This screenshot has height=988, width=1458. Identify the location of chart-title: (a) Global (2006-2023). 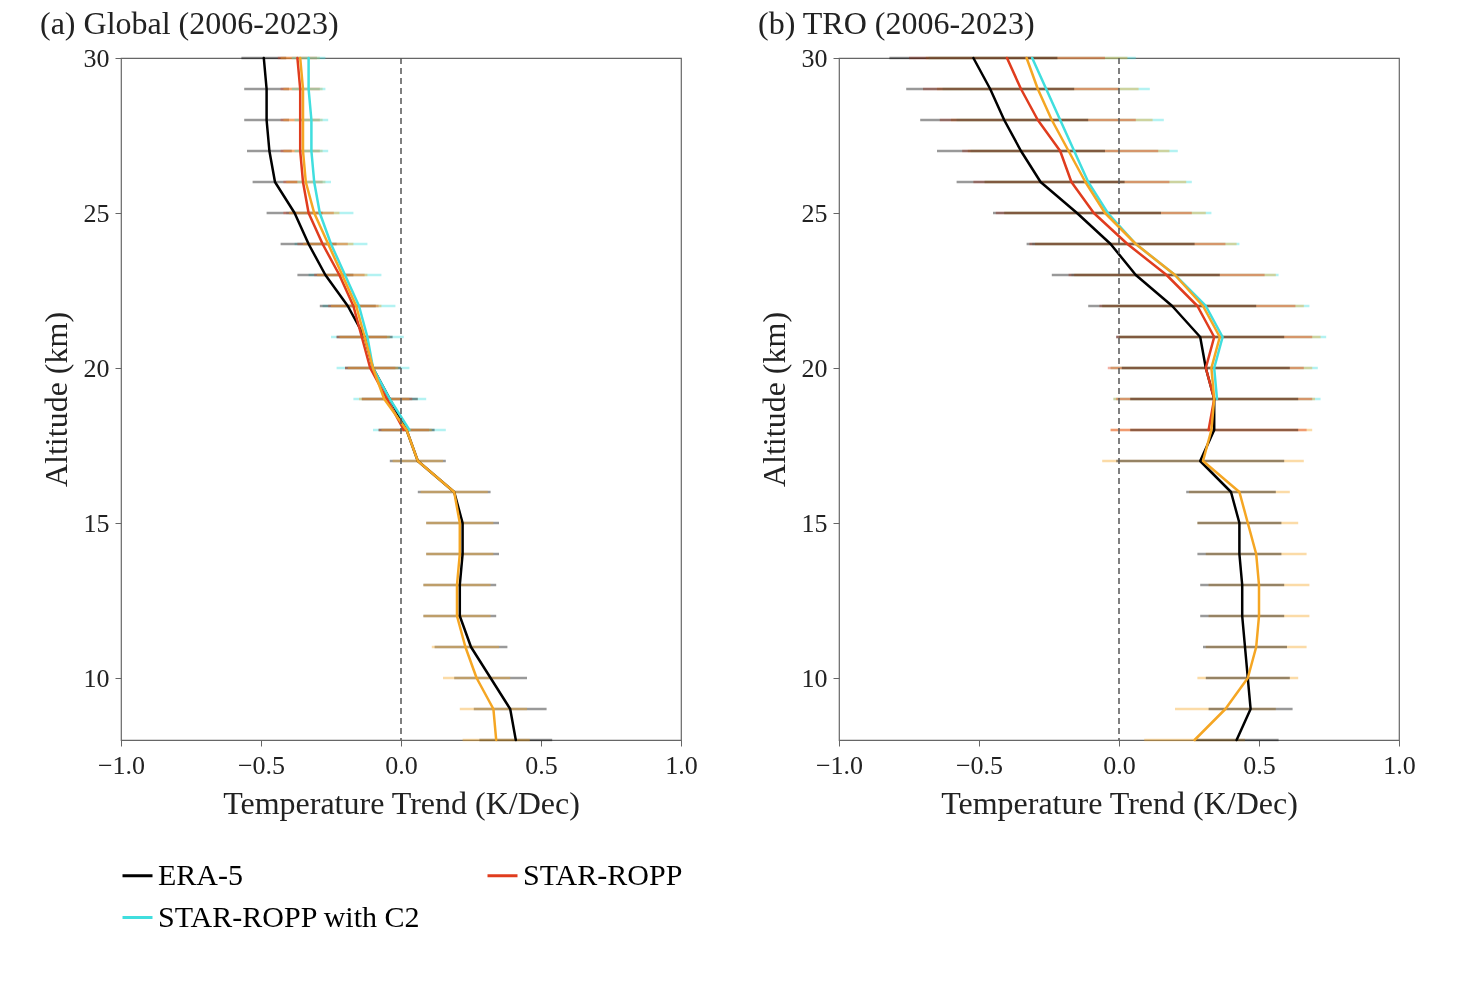
(189, 23).